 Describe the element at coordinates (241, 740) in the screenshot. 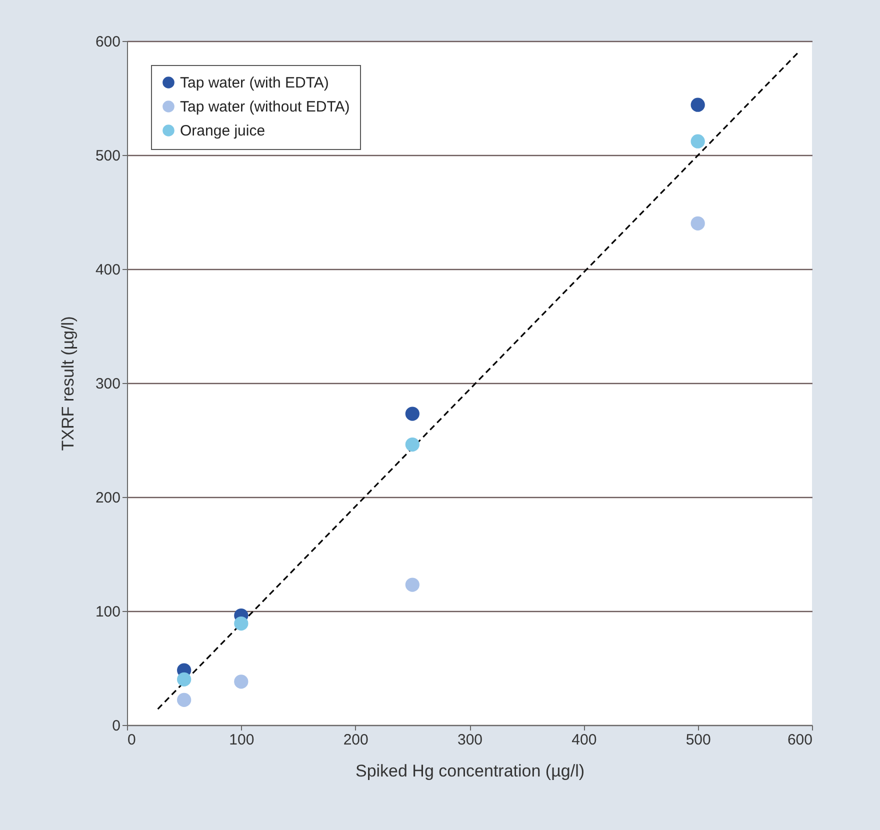

I see `x-tick-label: 100` at that location.